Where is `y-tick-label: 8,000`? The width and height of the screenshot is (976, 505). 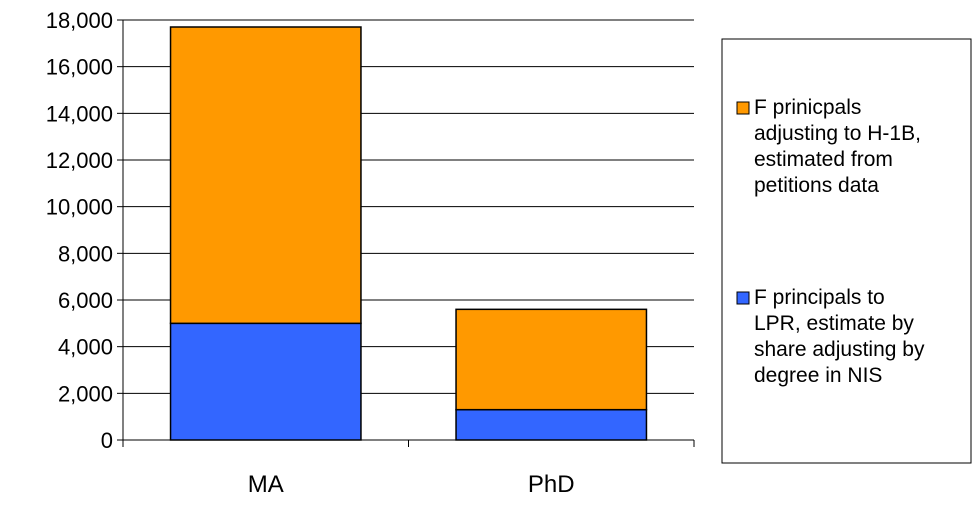
y-tick-label: 8,000 is located at coordinates (85, 253).